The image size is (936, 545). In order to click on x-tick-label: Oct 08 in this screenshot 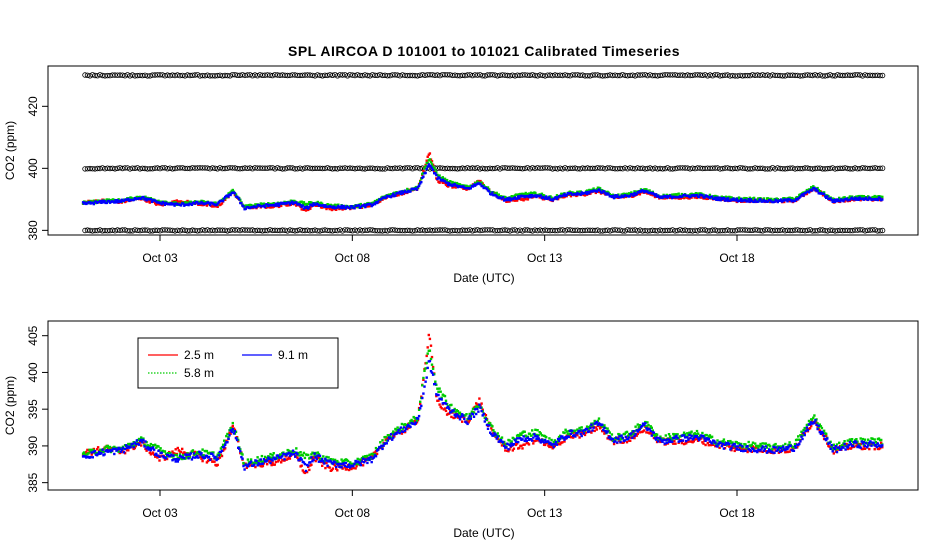, I will do `click(353, 258)`.